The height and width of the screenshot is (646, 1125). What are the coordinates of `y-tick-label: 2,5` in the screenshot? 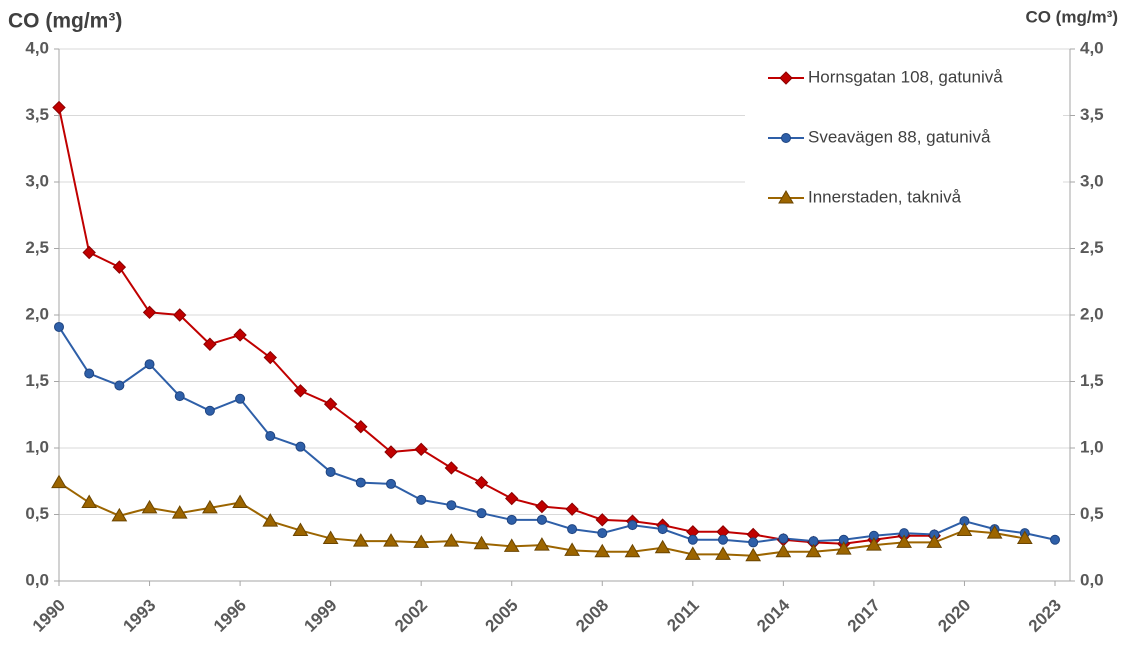 It's located at (37, 247).